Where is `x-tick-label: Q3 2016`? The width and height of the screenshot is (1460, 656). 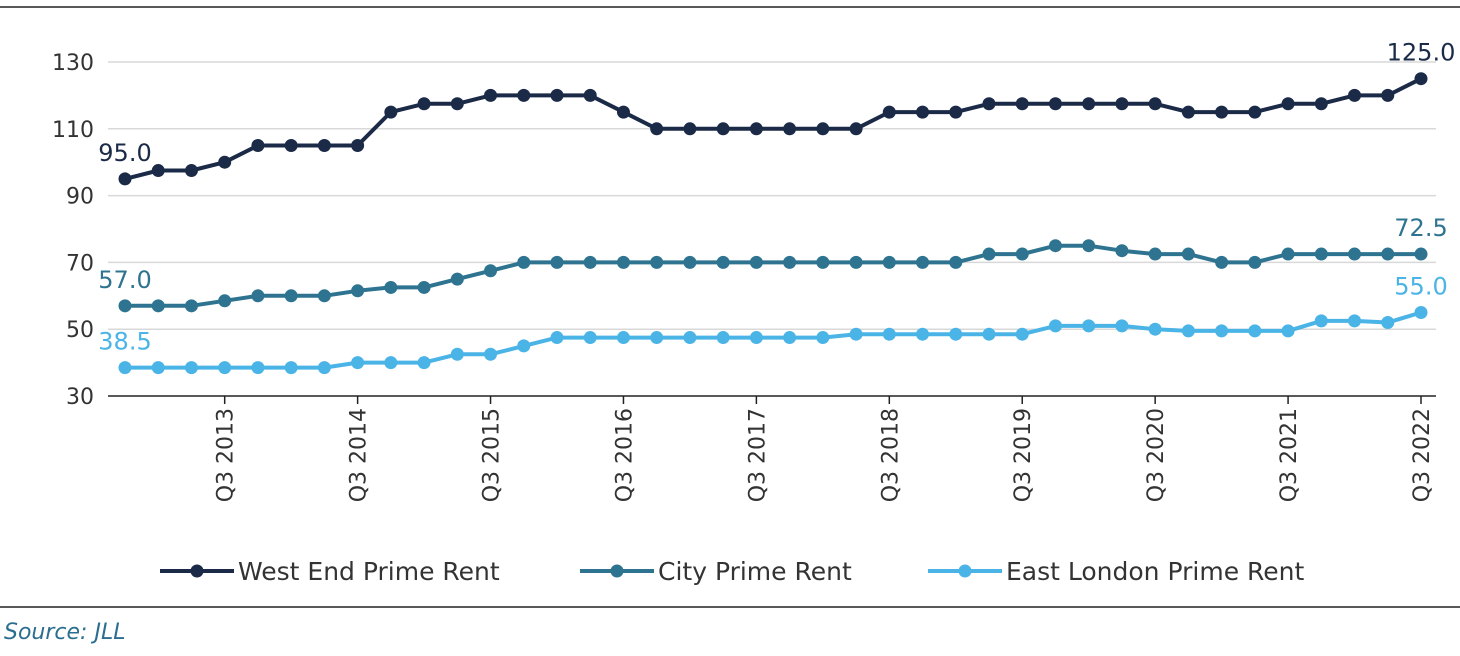
x-tick-label: Q3 2016 is located at coordinates (624, 455).